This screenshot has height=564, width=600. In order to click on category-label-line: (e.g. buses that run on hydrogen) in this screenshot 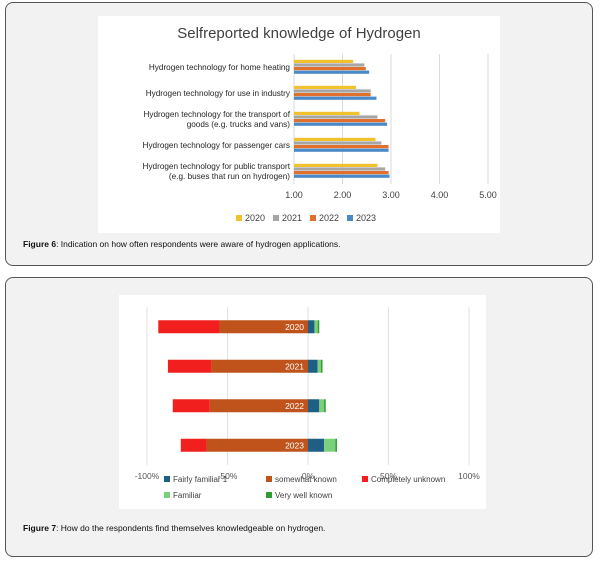, I will do `click(229, 176)`.